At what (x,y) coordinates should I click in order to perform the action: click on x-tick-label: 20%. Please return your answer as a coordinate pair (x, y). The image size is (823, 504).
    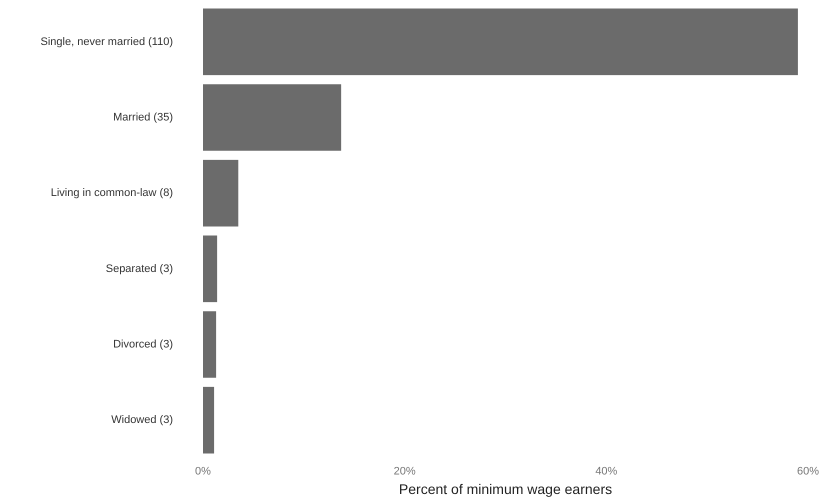
    Looking at the image, I should click on (405, 472).